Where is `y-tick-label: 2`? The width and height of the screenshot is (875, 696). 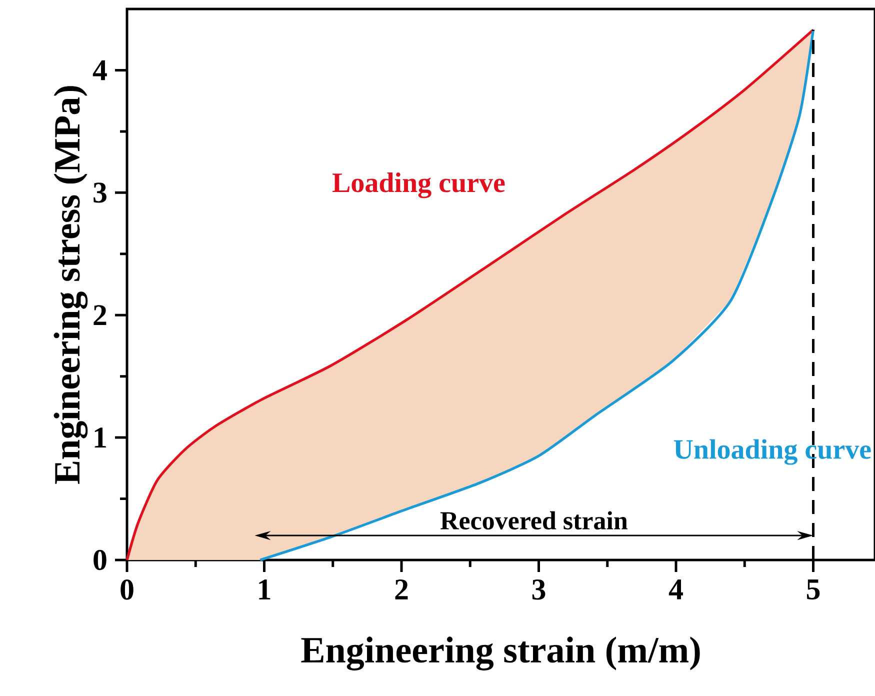
y-tick-label: 2 is located at coordinates (100, 315).